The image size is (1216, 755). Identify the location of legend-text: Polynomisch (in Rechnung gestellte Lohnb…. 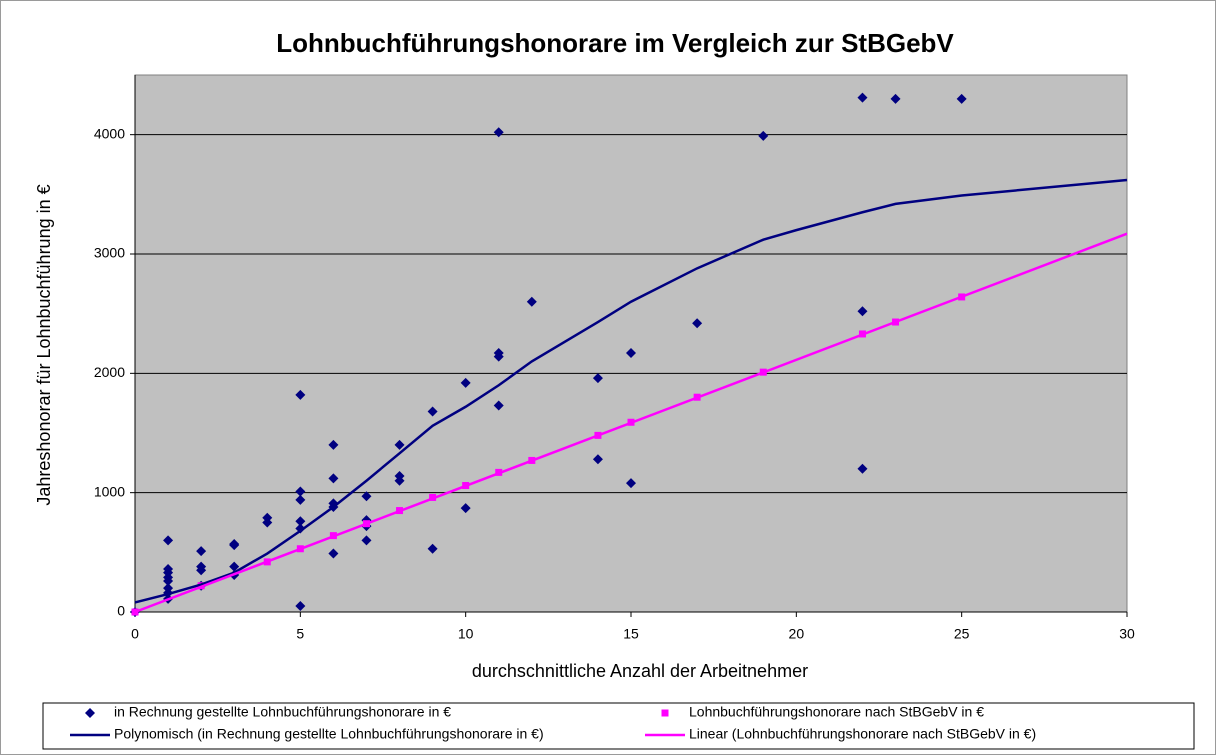
(329, 734).